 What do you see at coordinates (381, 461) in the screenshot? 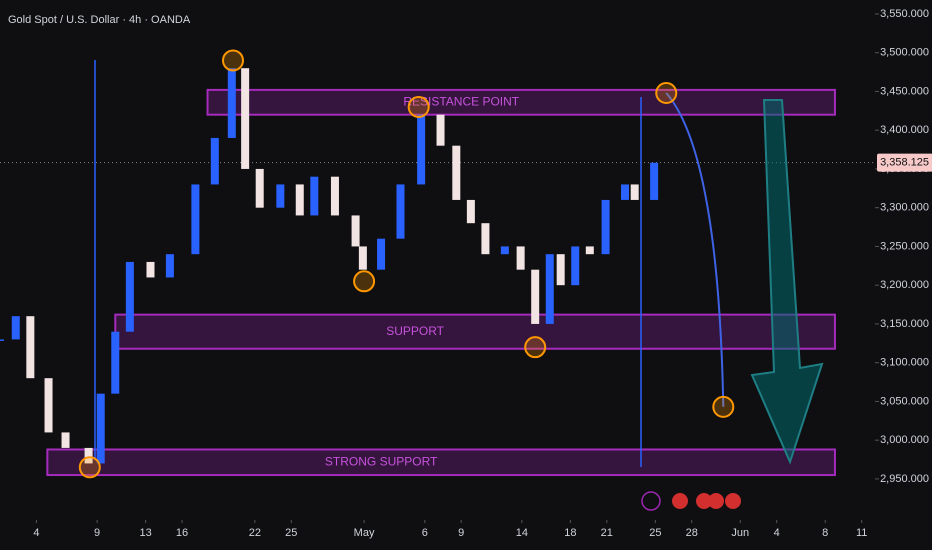
I see `zone-label: STRONG SUPPORT` at bounding box center [381, 461].